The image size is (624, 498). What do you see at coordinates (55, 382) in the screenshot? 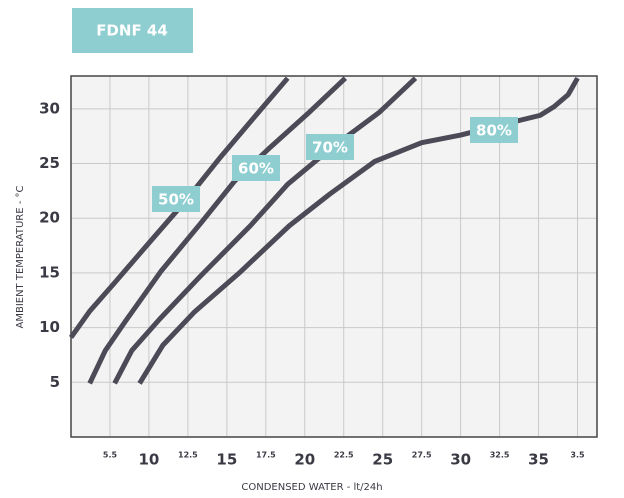
I see `y-tick-label: 5` at bounding box center [55, 382].